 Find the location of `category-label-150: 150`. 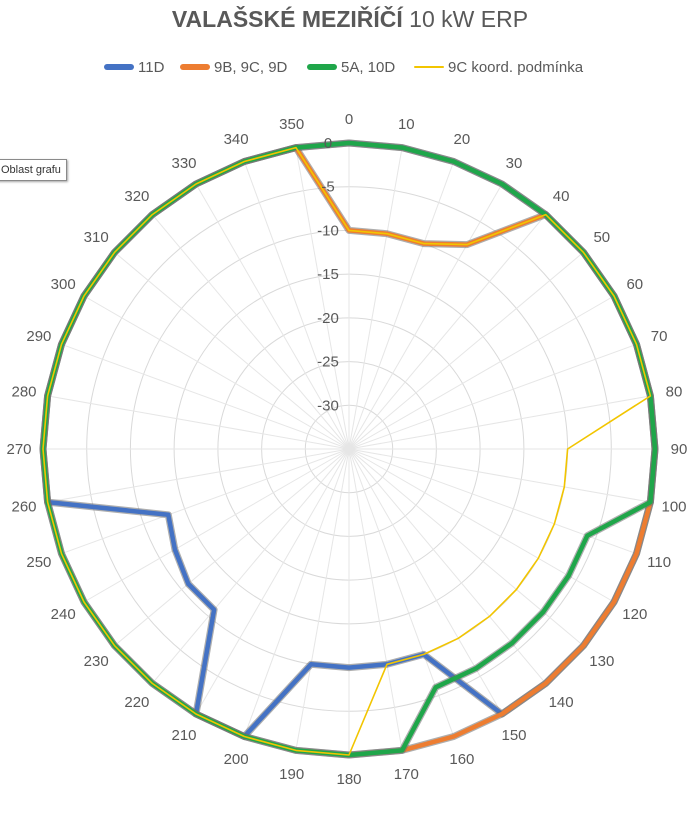

category-label-150: 150 is located at coordinates (513, 735).